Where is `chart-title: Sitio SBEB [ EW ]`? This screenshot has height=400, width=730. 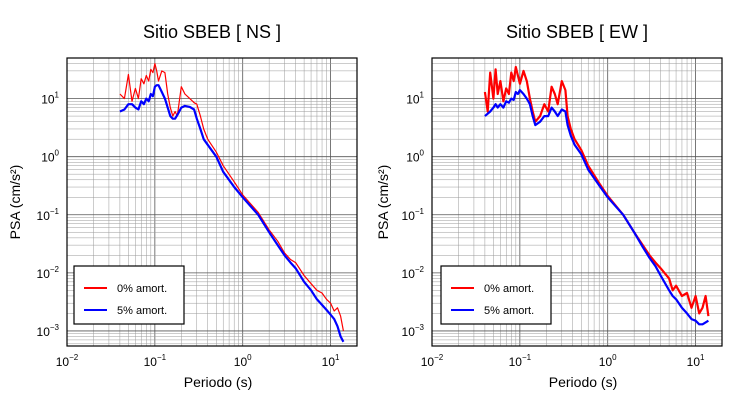 chart-title: Sitio SBEB [ EW ] is located at coordinates (577, 32).